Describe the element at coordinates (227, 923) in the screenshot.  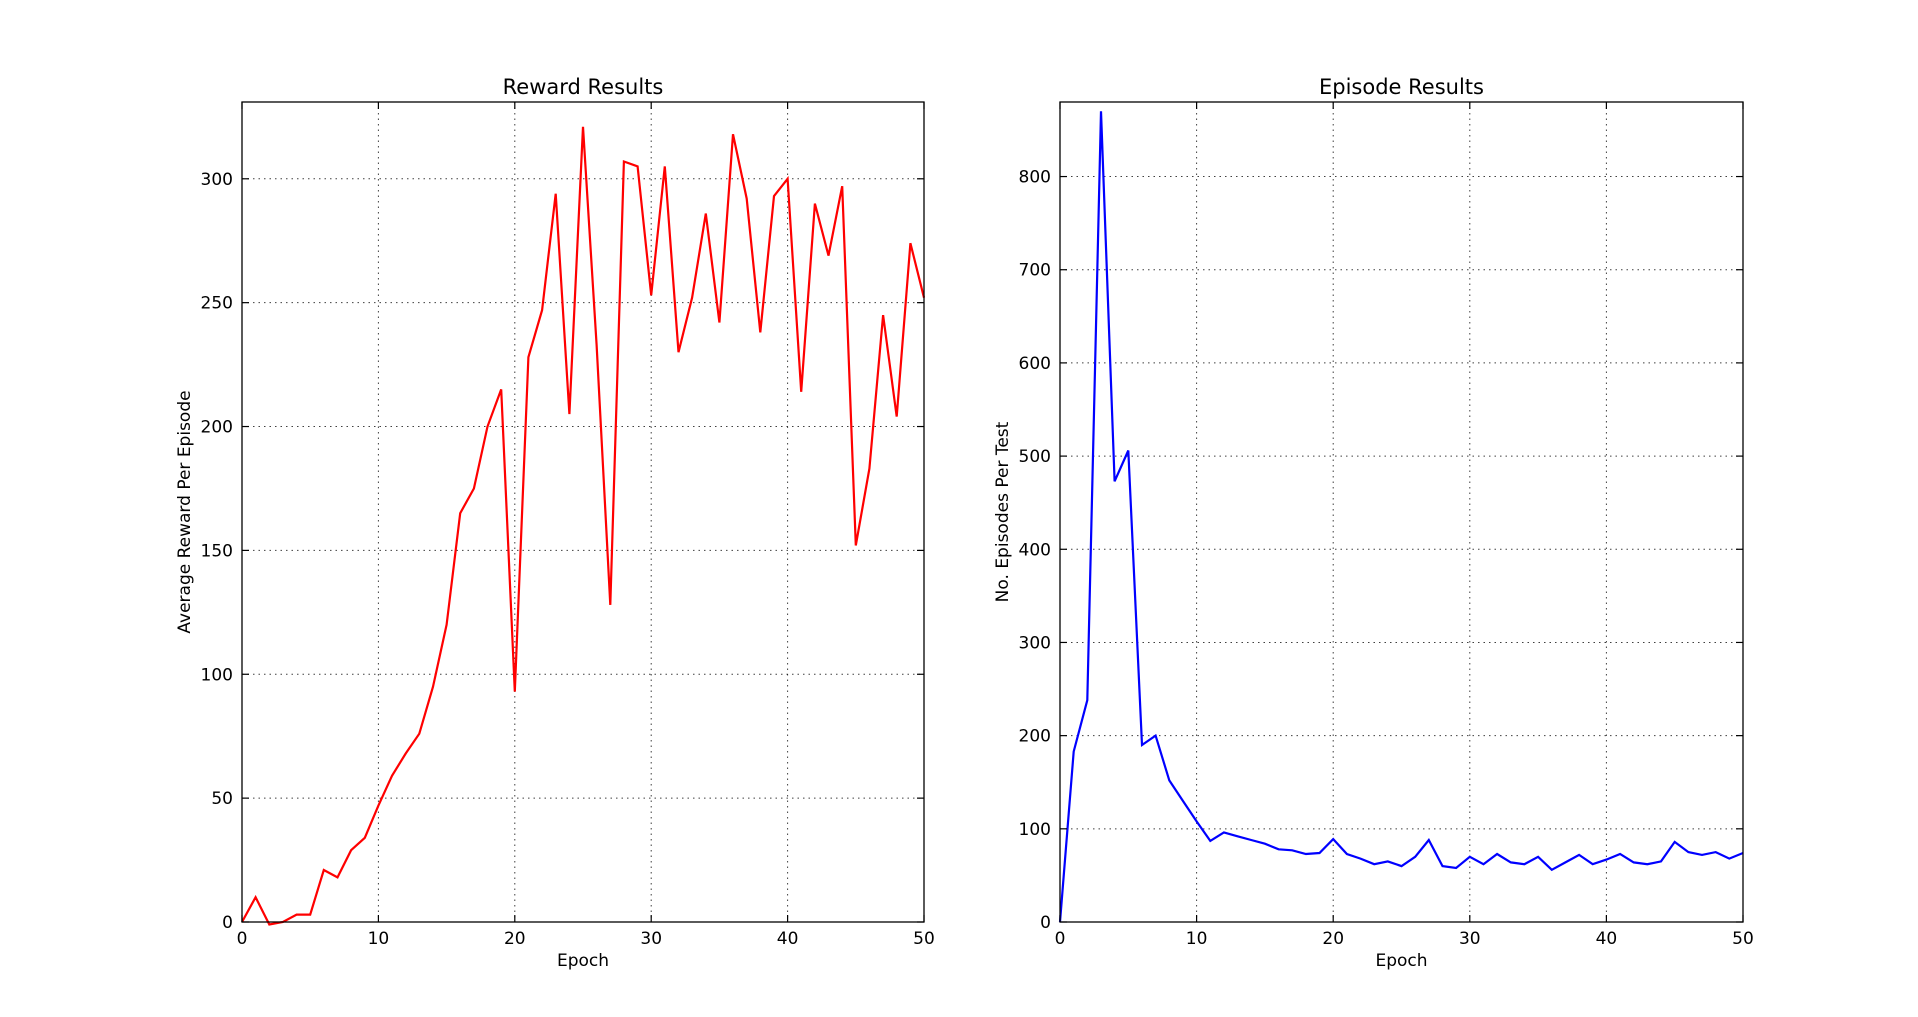
I see `reward-y-tick-label: 0` at that location.